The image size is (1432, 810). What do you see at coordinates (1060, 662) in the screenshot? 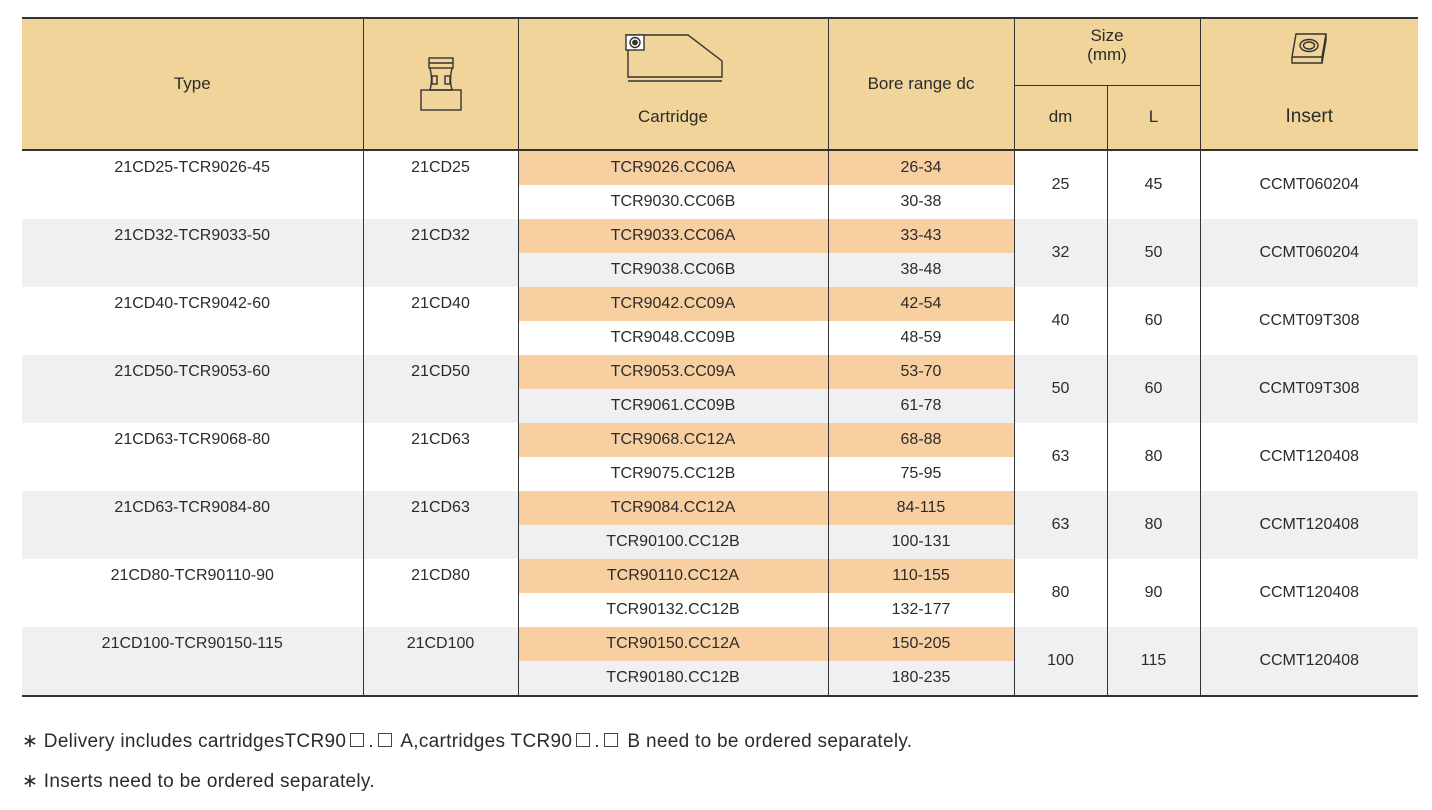
I see `cell-dm: 100` at bounding box center [1060, 662].